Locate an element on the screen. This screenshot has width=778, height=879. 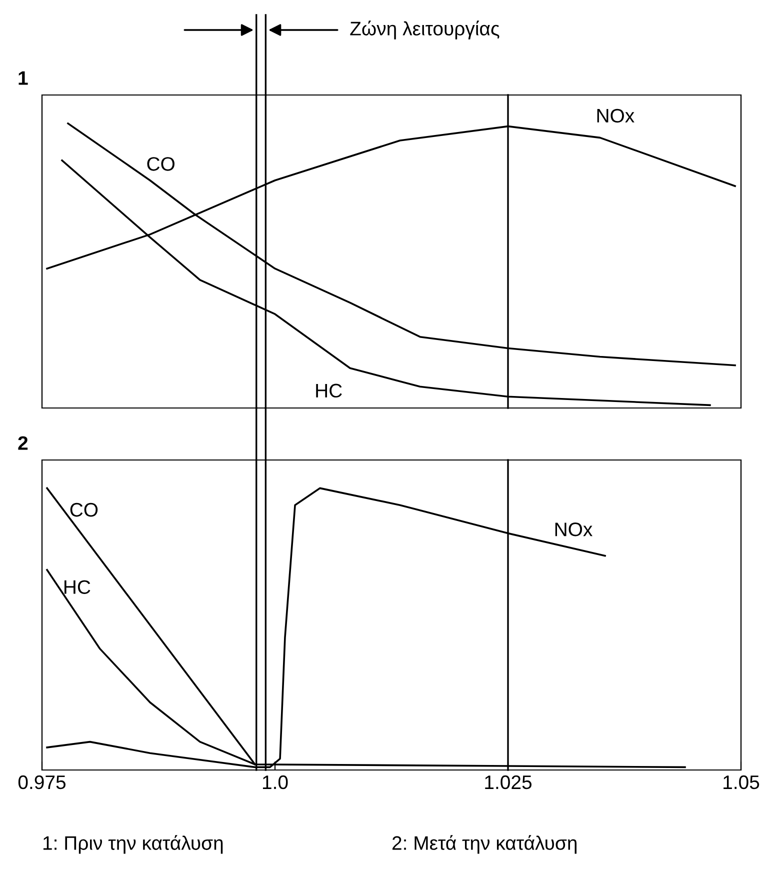
chart-title: 1 is located at coordinates (23, 78).